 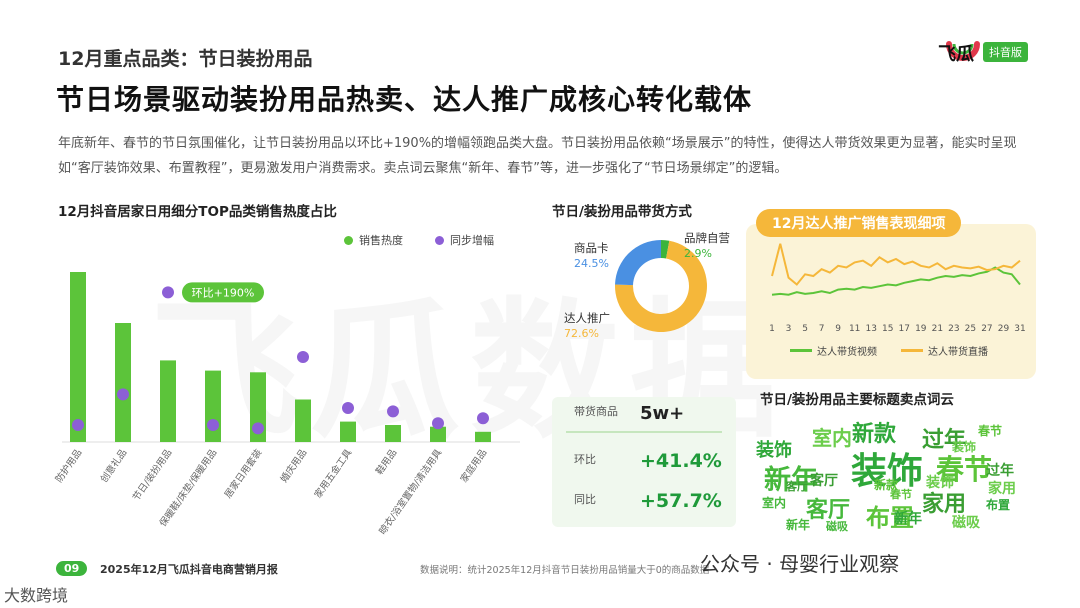 I want to click on cloud-word-20: 新年, so click(x=908, y=519).